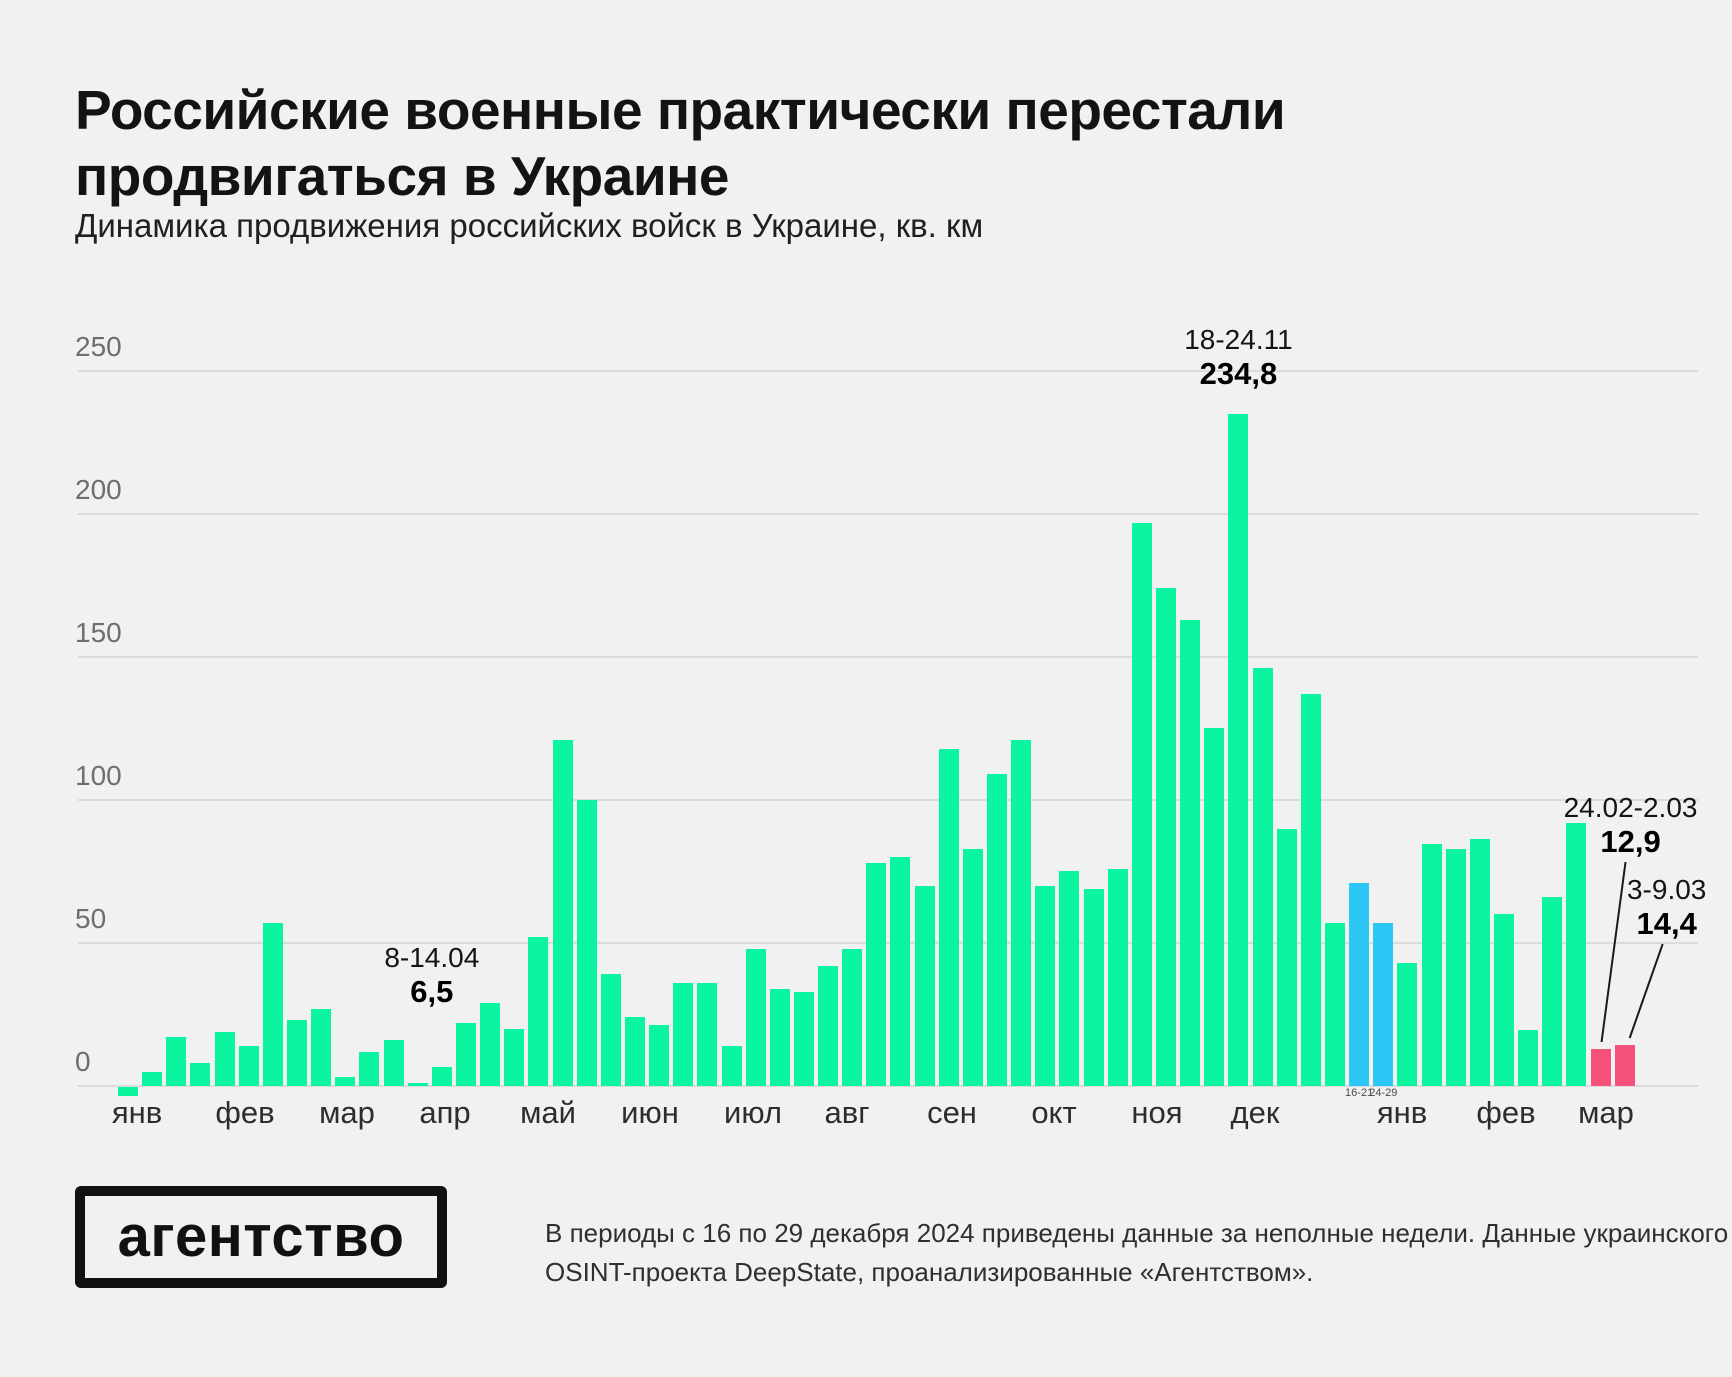 The image size is (1732, 1377). I want to click on y-axis-tick-label: 250, so click(98, 346).